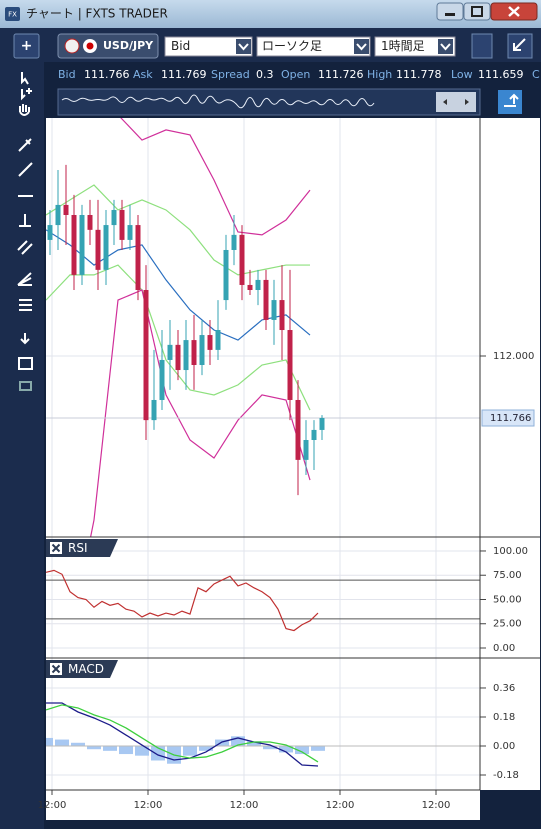 The width and height of the screenshot is (541, 829). I want to click on fan-tool, so click(24, 279).